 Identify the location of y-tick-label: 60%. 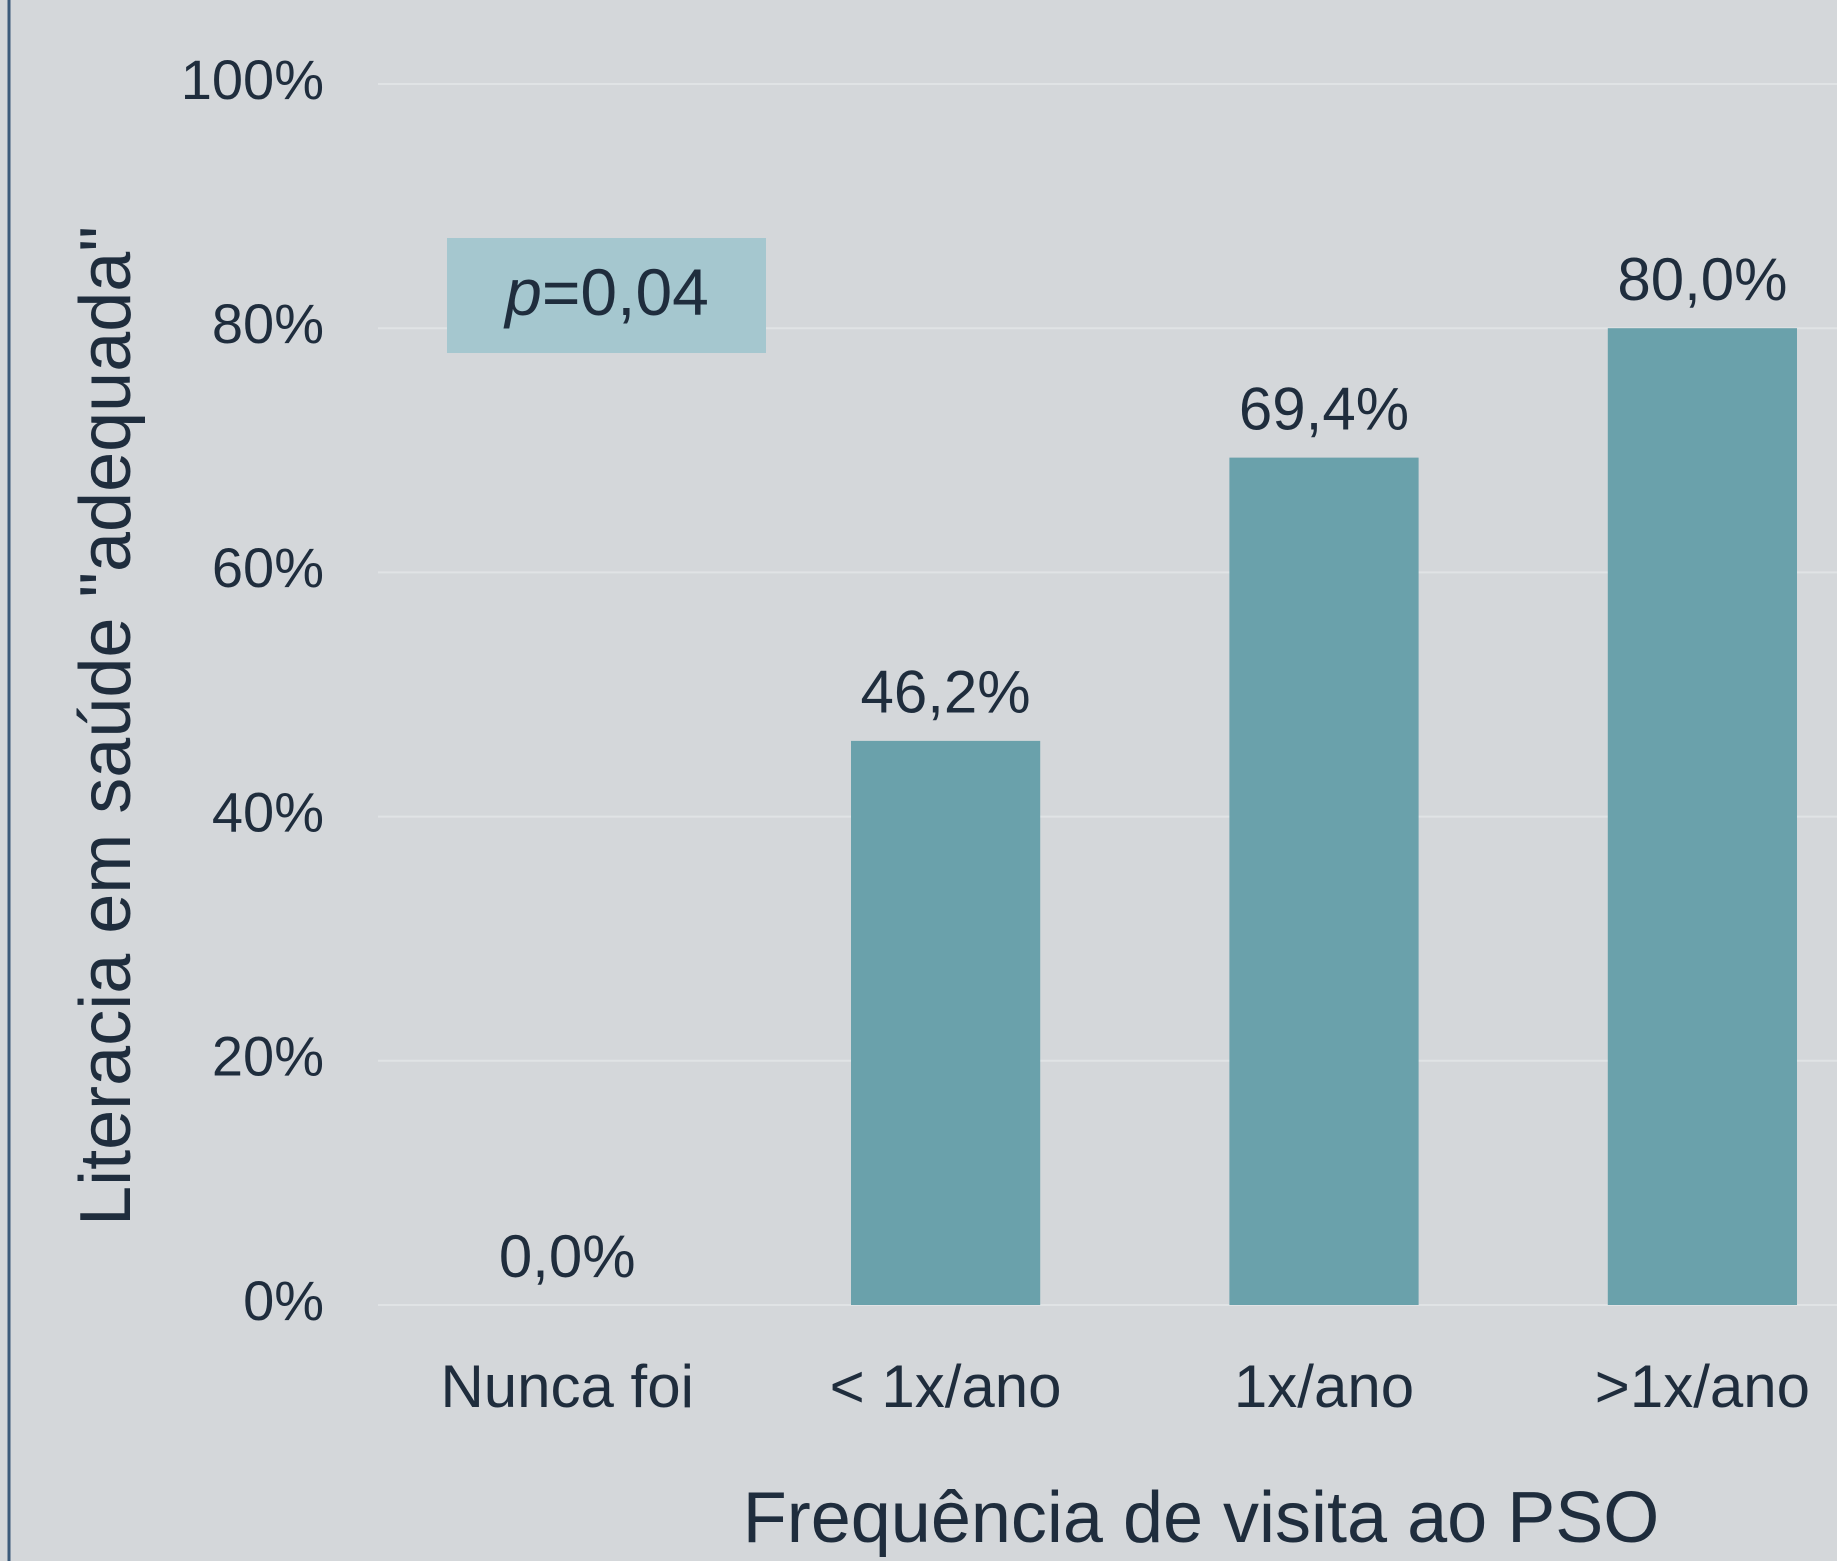
(268, 567).